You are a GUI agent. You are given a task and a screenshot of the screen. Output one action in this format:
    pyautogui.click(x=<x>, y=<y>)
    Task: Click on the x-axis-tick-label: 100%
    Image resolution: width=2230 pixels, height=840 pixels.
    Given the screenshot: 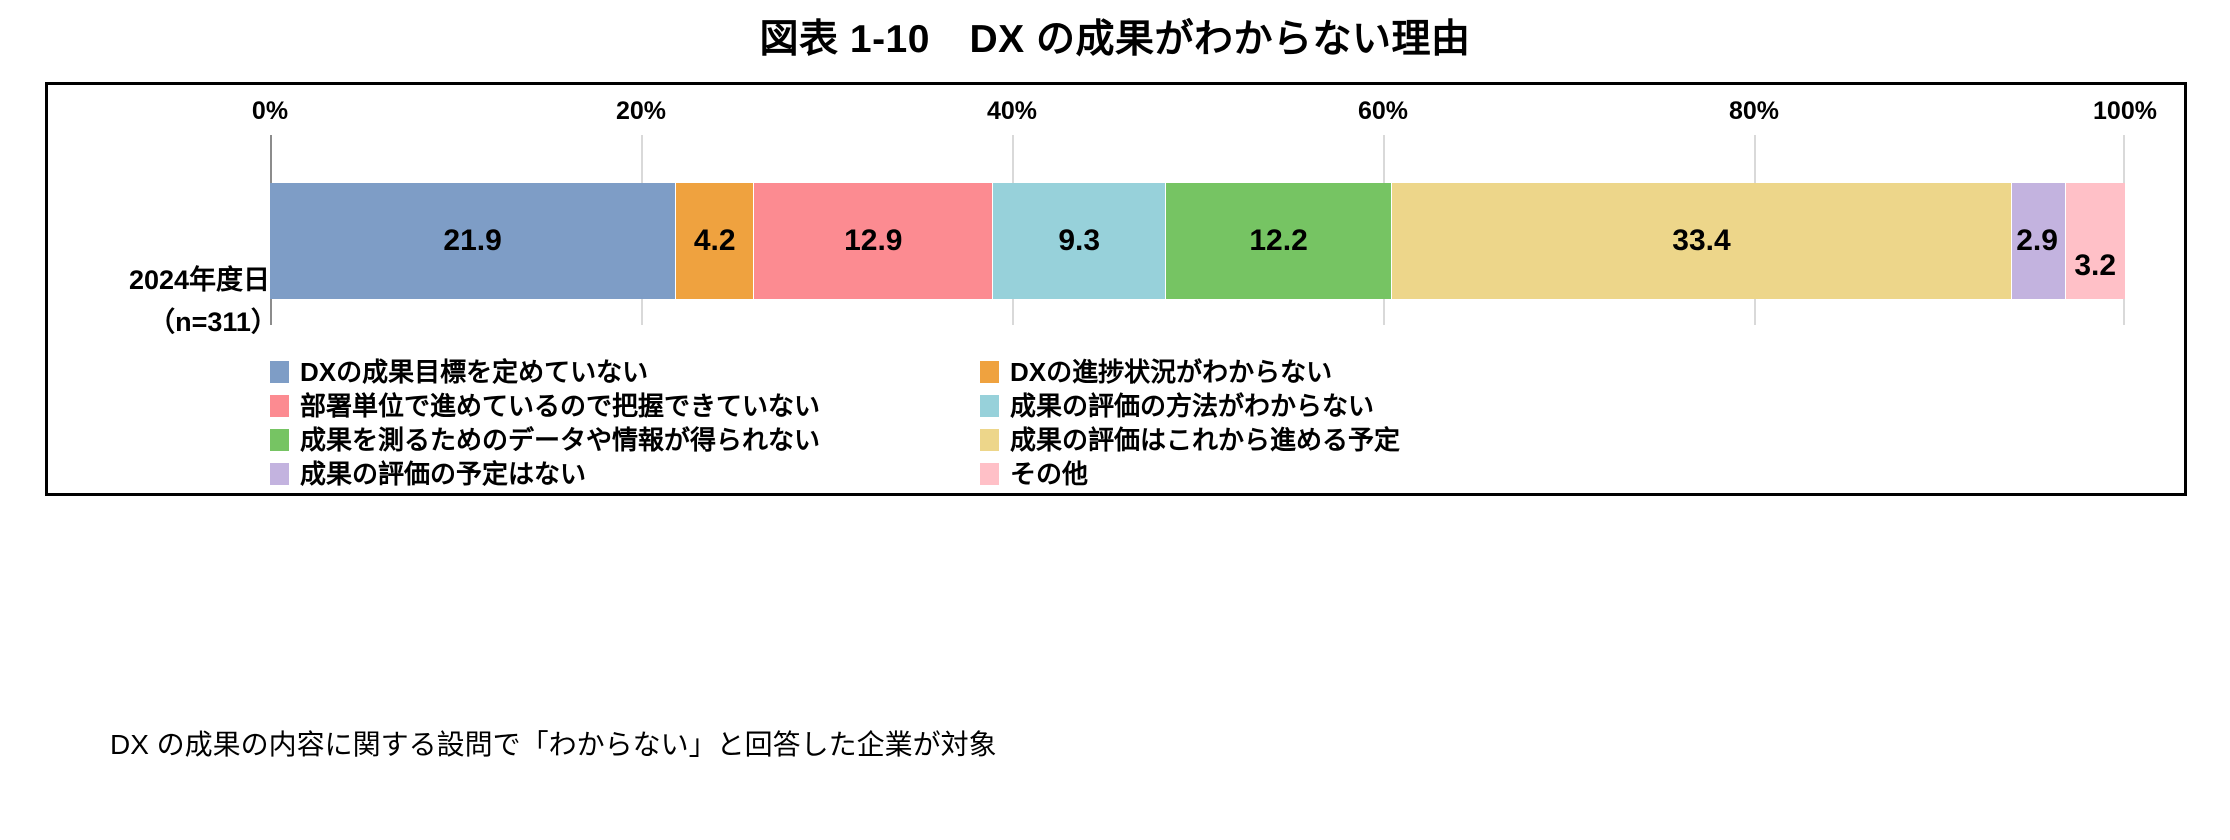 What is the action you would take?
    pyautogui.click(x=2125, y=111)
    